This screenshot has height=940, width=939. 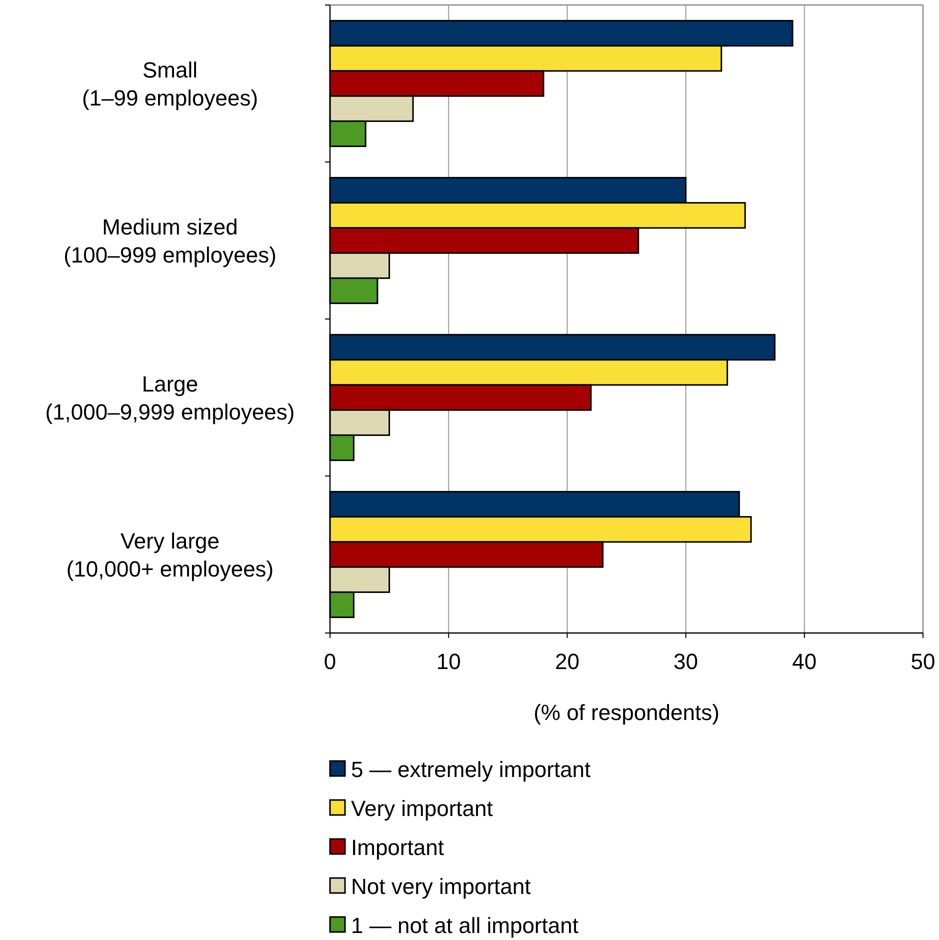 What do you see at coordinates (170, 398) in the screenshot?
I see `y-tick-label: Large (1,000–9,999 employees)` at bounding box center [170, 398].